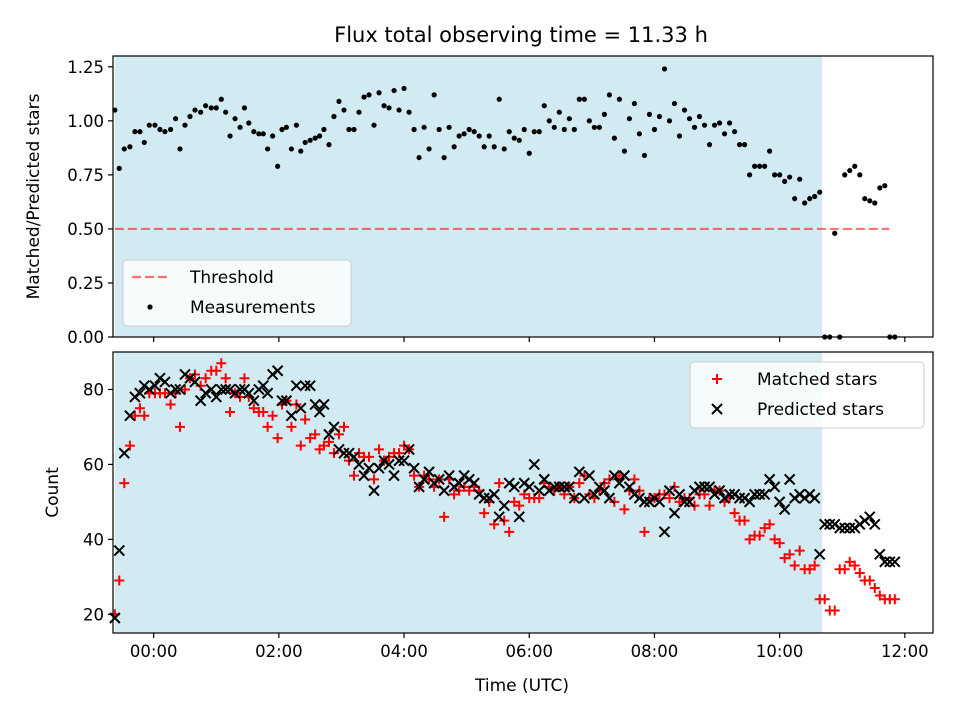 The height and width of the screenshot is (720, 960). Describe the element at coordinates (85, 283) in the screenshot. I see `y-tick-label: 0.25` at that location.